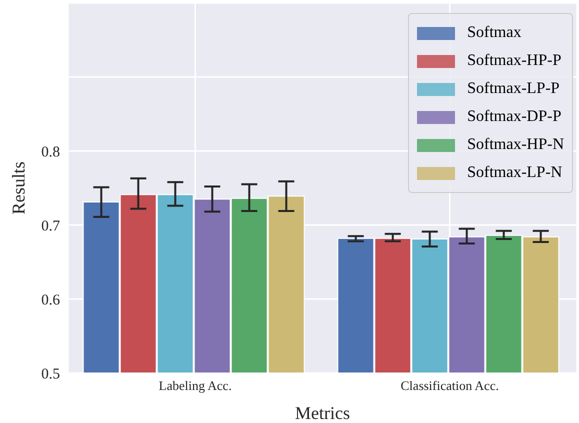  Describe the element at coordinates (50, 226) in the screenshot. I see `y-tick-label: 0.7` at that location.